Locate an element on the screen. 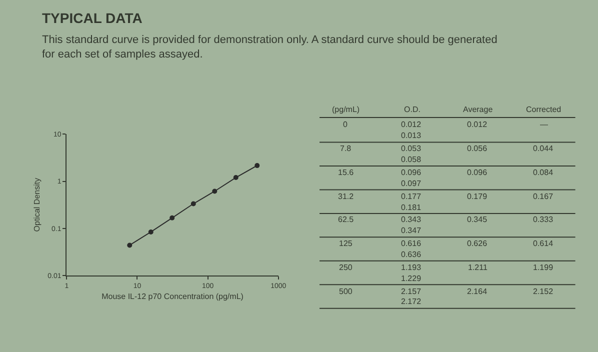  category-label: 62.5 is located at coordinates (346, 219).